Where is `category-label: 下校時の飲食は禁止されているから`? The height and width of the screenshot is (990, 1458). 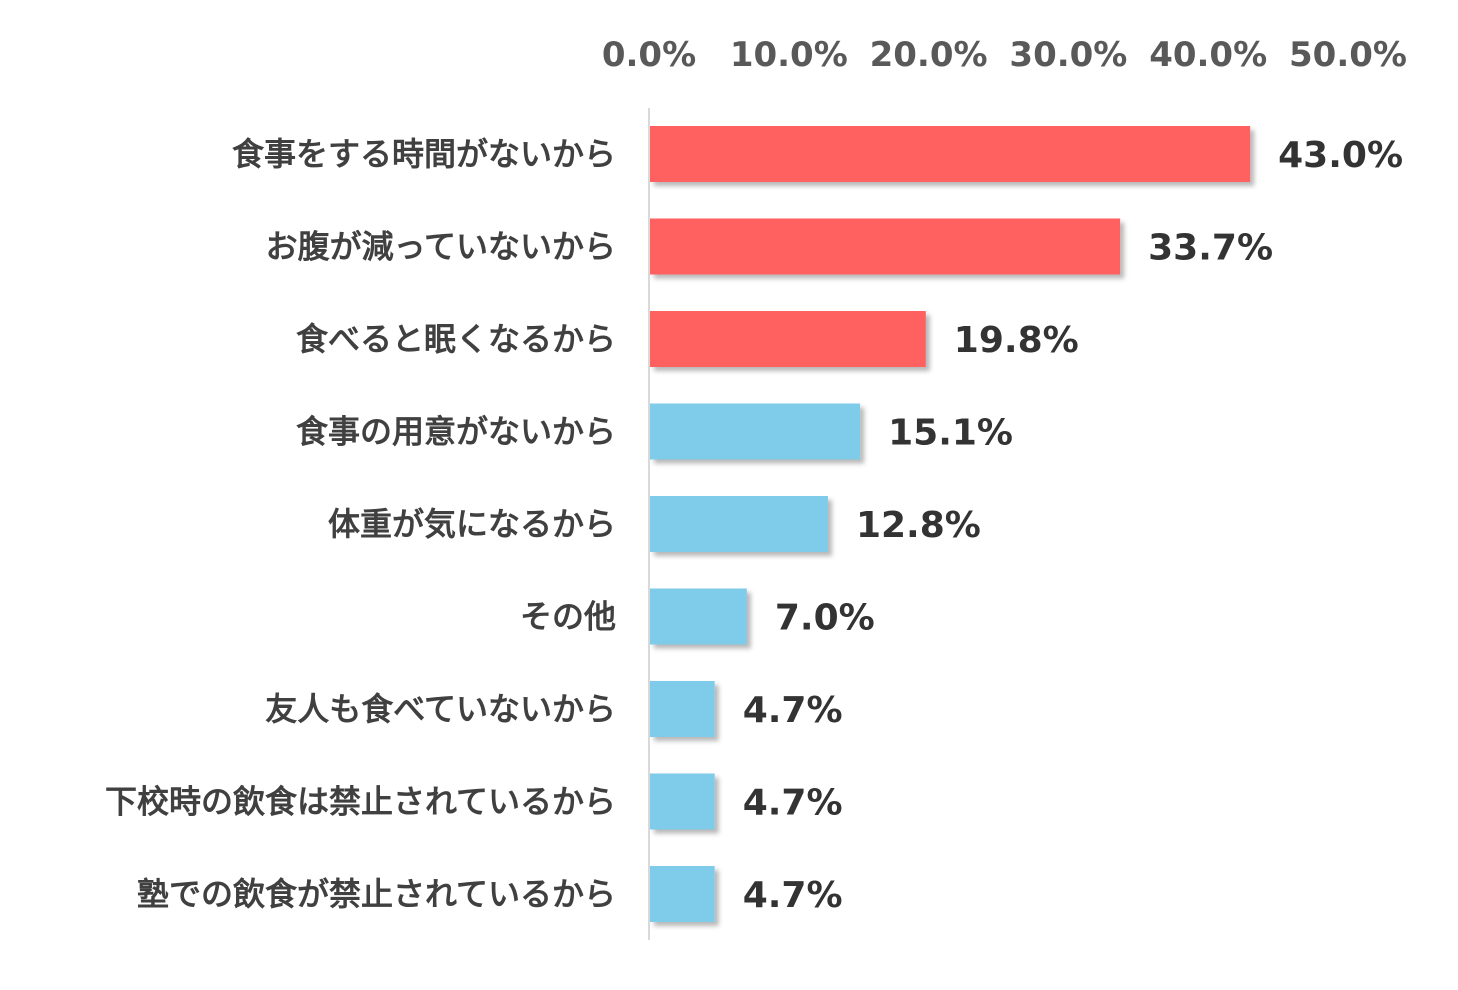 category-label: 下校時の飲食は禁止されているから is located at coordinates (360, 802).